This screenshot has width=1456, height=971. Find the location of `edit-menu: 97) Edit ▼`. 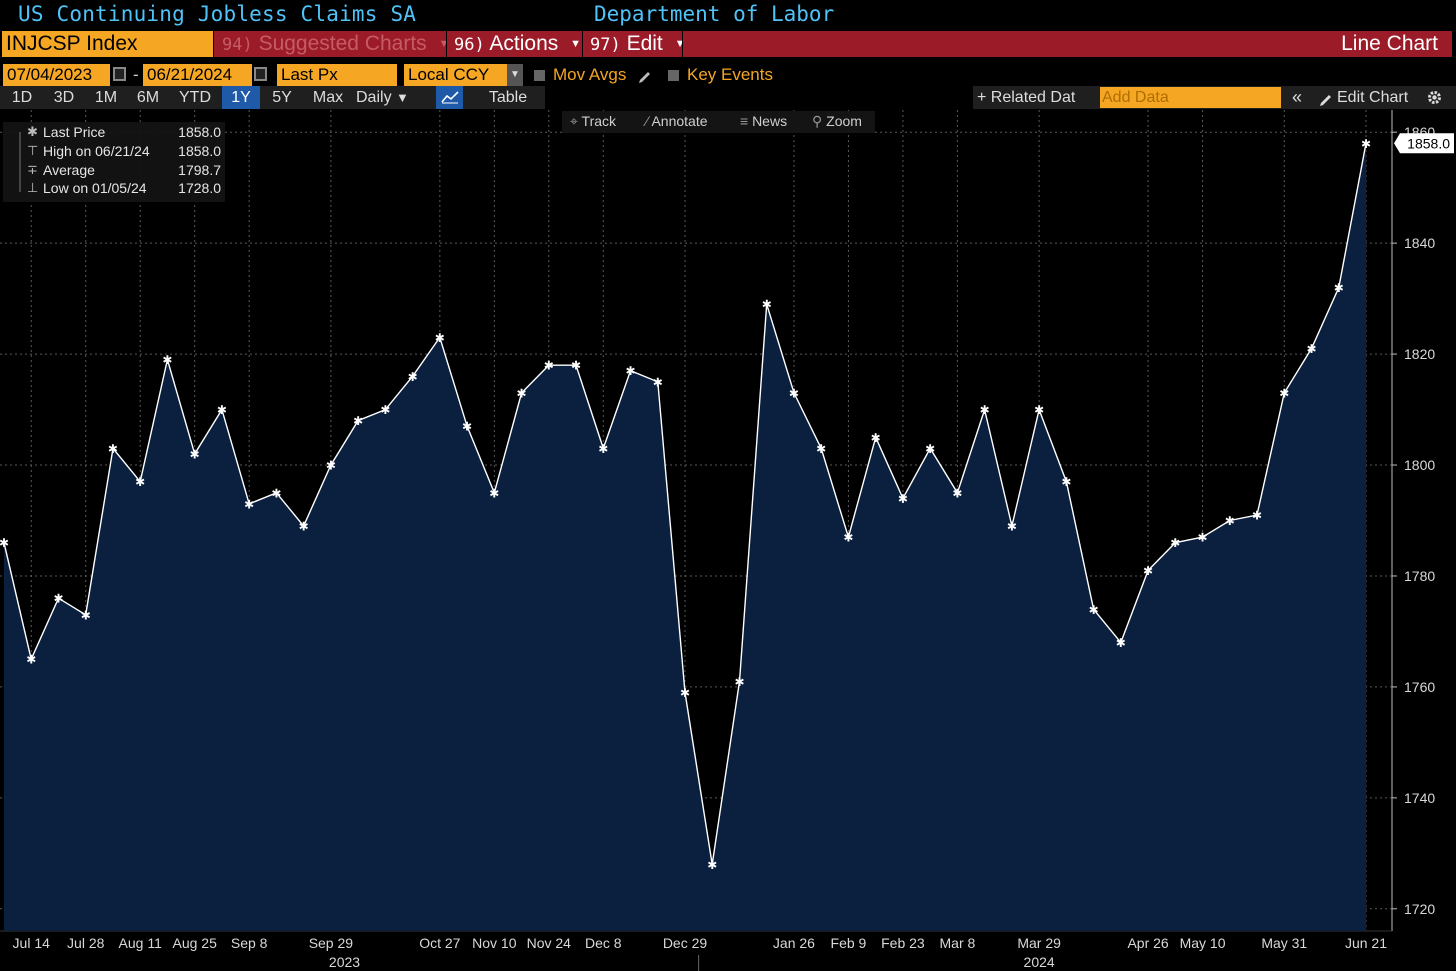

edit-menu: 97) Edit ▼ is located at coordinates (637, 44).